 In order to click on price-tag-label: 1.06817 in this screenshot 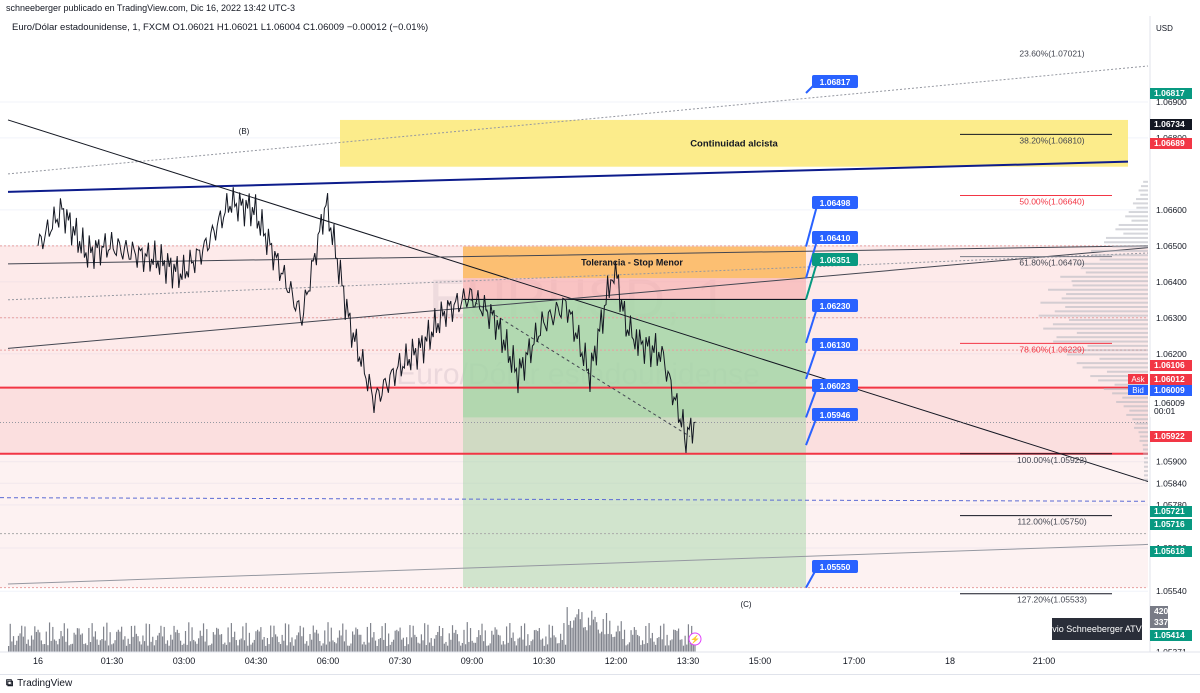, I will do `click(835, 82)`.